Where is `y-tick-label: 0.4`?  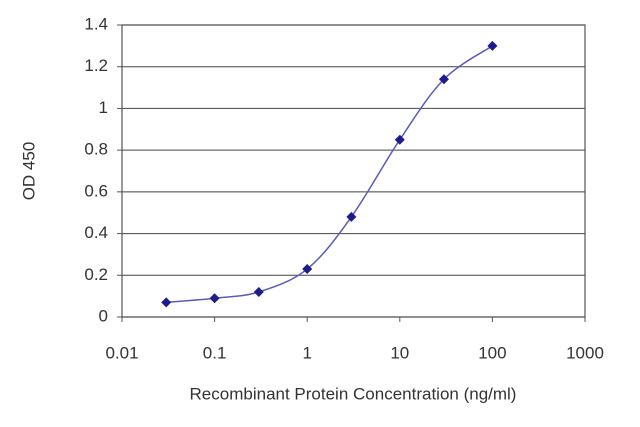 y-tick-label: 0.4 is located at coordinates (96, 232).